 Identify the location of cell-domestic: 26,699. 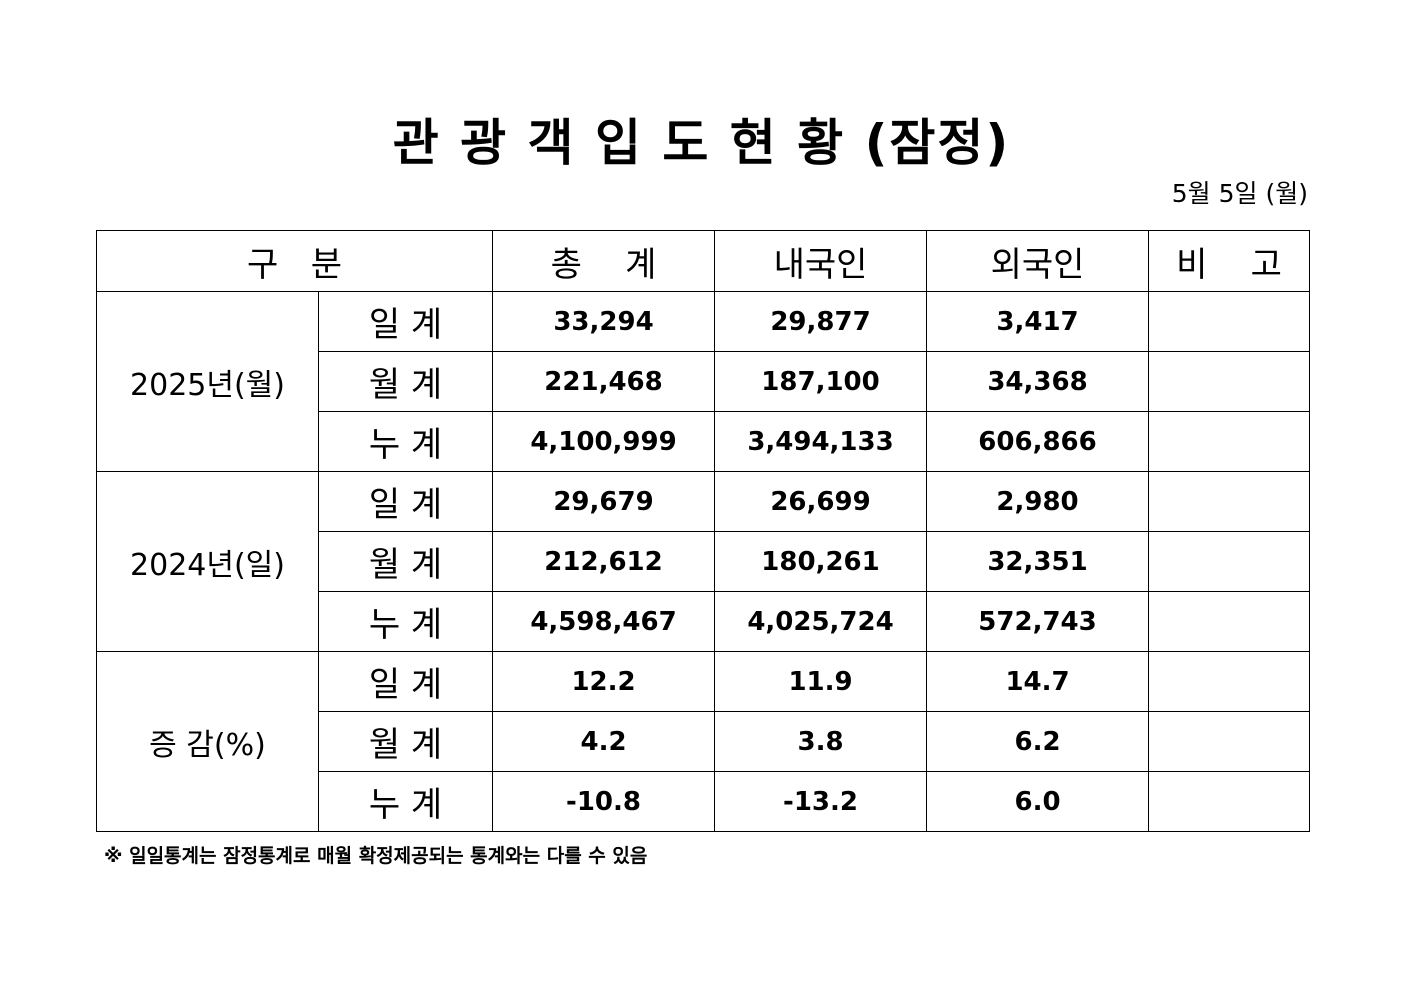
(821, 501).